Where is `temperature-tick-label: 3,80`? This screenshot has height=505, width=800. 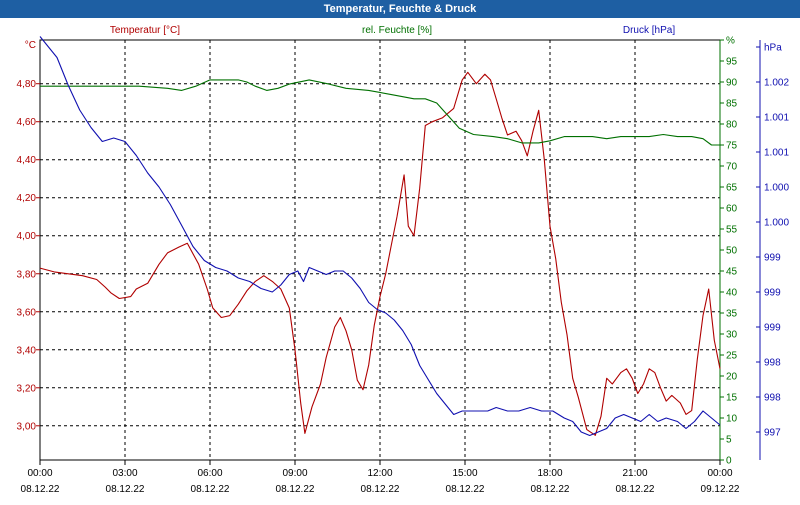 temperature-tick-label: 3,80 is located at coordinates (27, 274).